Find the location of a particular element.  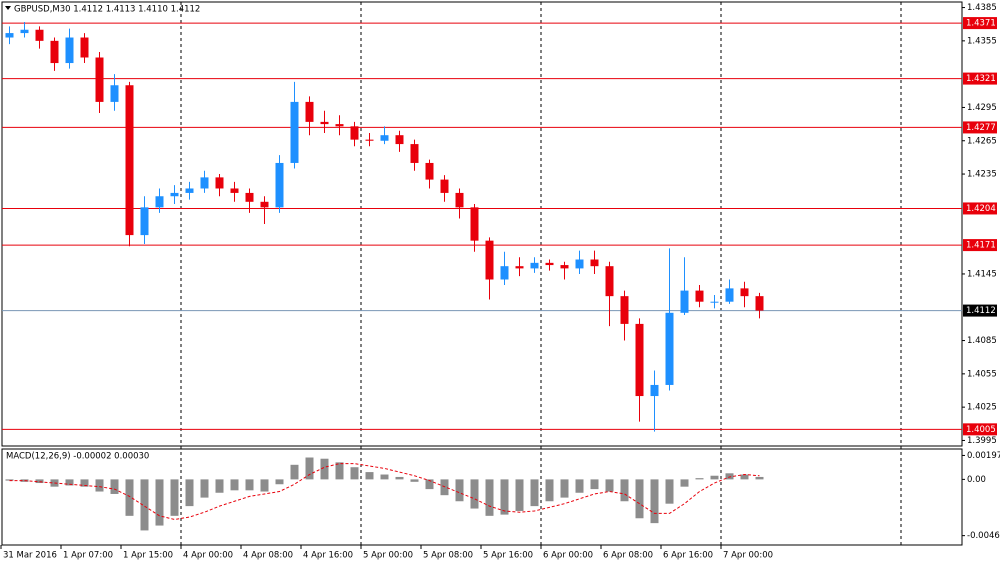

y-tick-label: 1.4145 is located at coordinates (982, 274).